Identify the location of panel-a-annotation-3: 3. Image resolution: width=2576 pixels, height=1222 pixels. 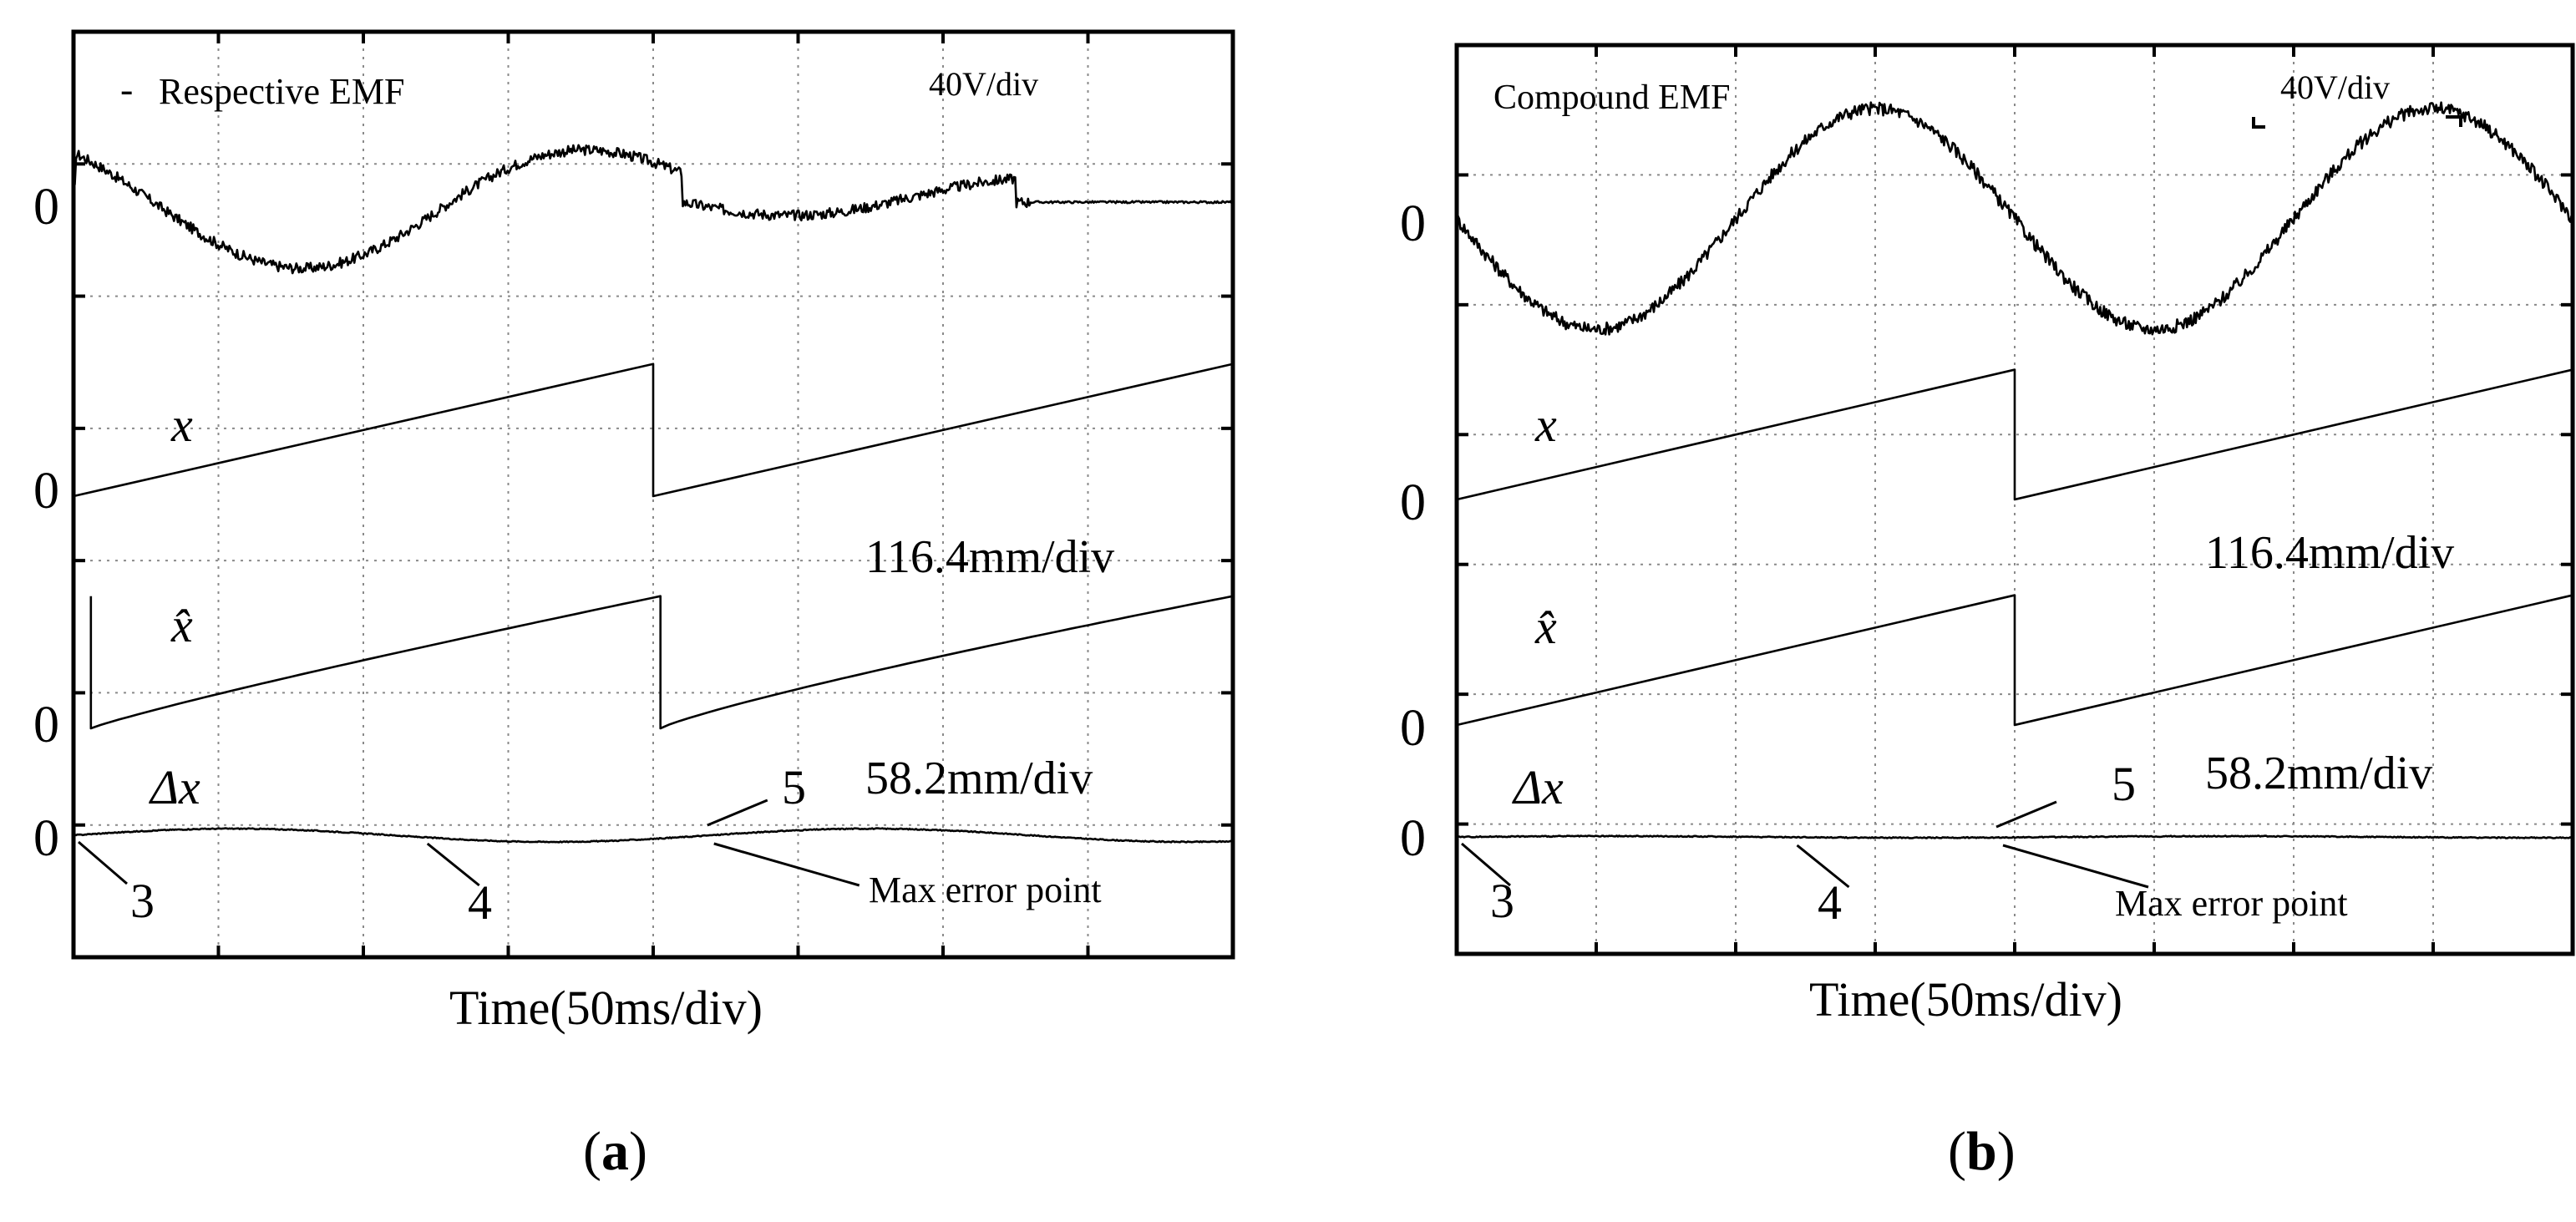
(142, 901).